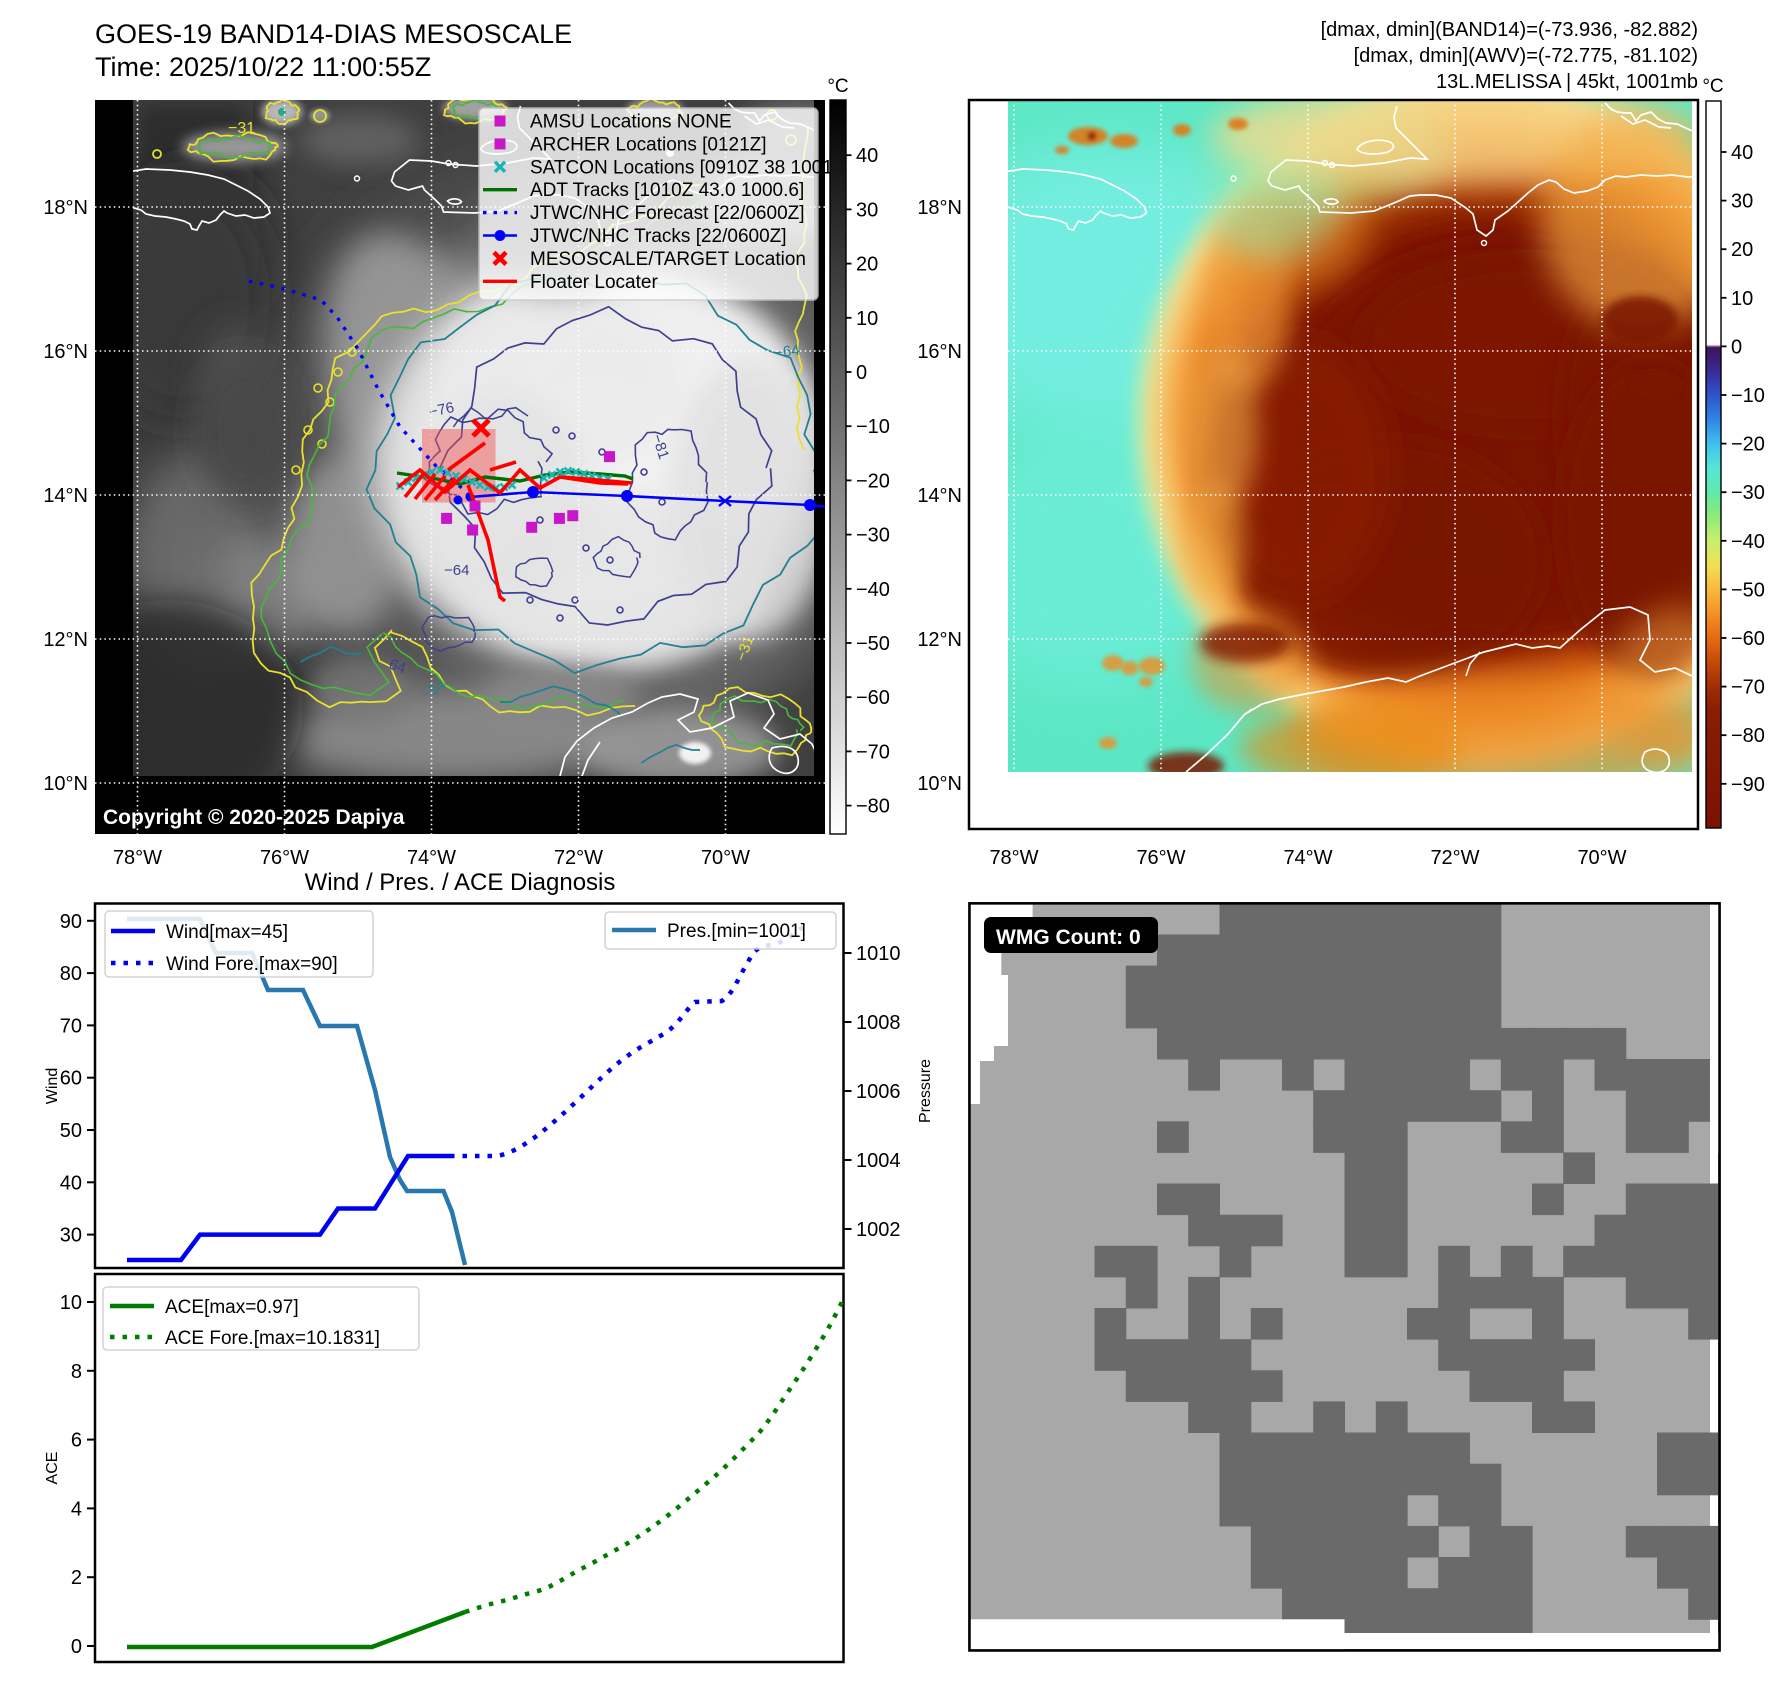 The height and width of the screenshot is (1695, 1788). I want to click on svg-text: 13L.MELISSA | 45kt, 1001mb, so click(1567, 82).